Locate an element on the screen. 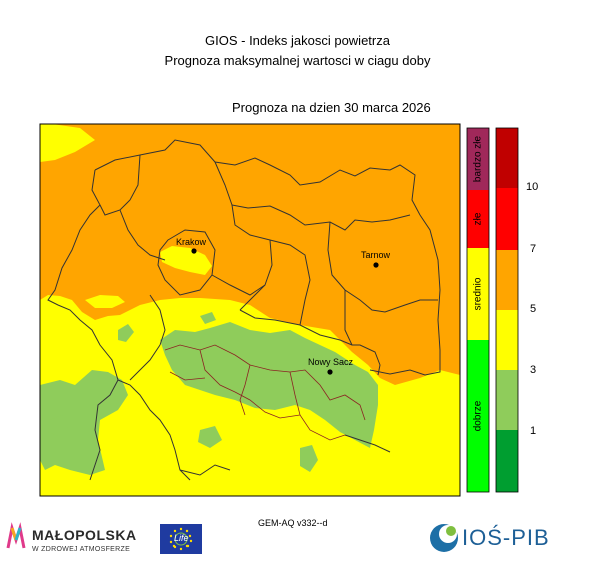 Image resolution: width=595 pixels, height=566 pixels. malopolska-name: MAŁOPOLSKA is located at coordinates (84, 535).